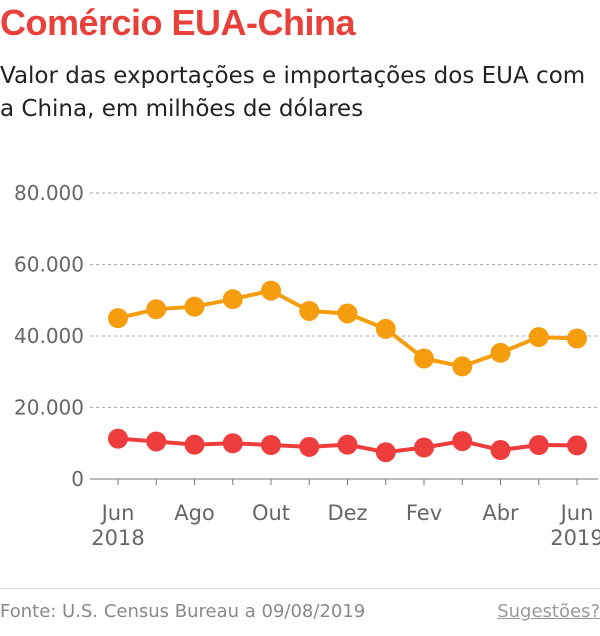 Image resolution: width=600 pixels, height=636 pixels. What do you see at coordinates (49, 408) in the screenshot?
I see `y-tick-label: 20.000` at bounding box center [49, 408].